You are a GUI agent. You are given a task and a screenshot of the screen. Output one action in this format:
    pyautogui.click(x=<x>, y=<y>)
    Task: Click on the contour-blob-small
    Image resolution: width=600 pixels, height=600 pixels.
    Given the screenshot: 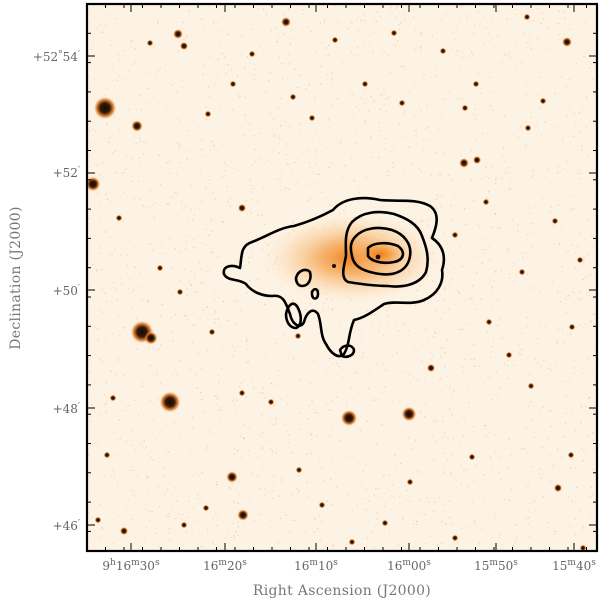 What is the action you would take?
    pyautogui.click(x=315, y=293)
    